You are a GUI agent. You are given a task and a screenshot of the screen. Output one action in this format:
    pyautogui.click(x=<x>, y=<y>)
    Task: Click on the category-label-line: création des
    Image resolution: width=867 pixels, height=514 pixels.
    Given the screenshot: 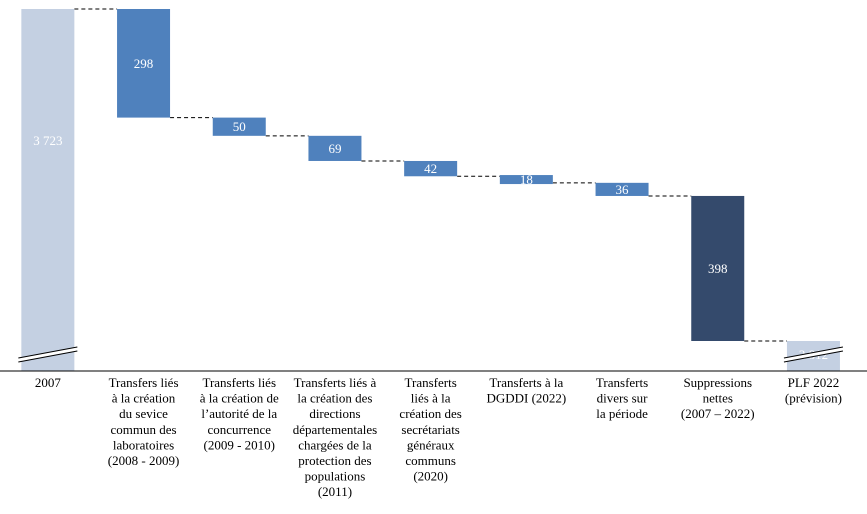 What is the action you would take?
    pyautogui.click(x=430, y=413)
    